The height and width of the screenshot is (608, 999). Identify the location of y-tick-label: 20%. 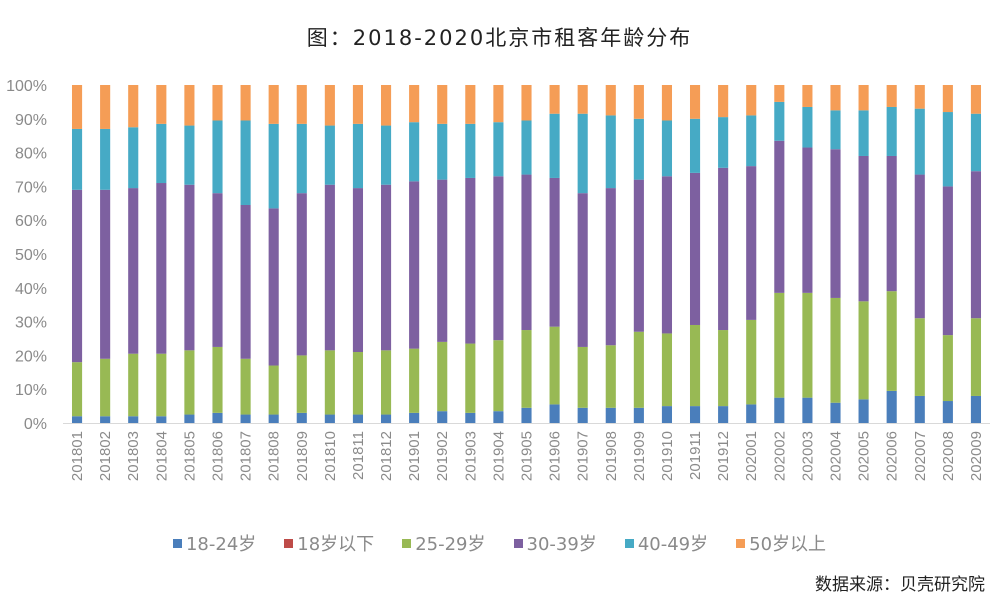
(31, 356).